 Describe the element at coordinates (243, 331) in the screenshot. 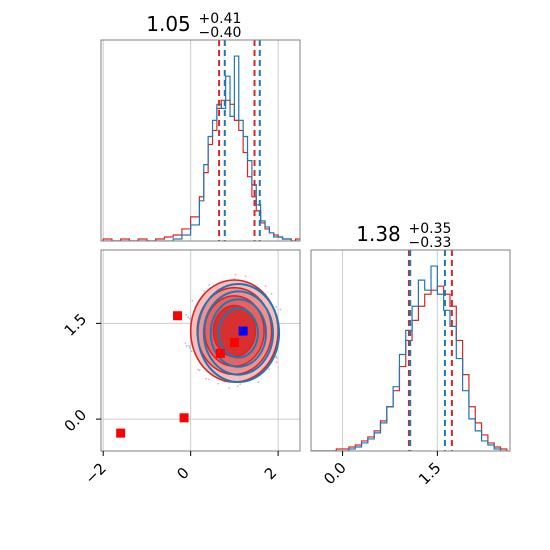

I see `blue-square-marker` at that location.